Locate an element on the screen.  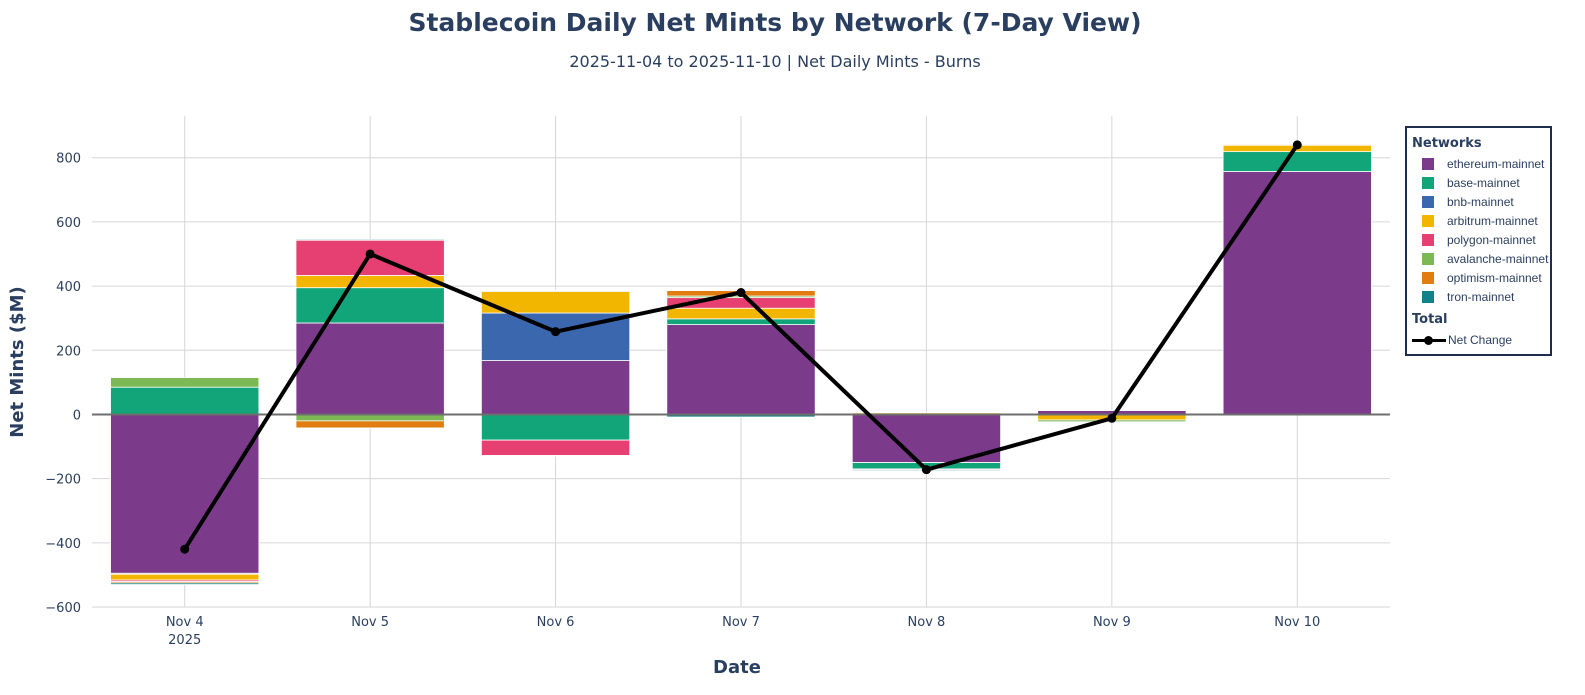
x-tick-label: Nov 9 is located at coordinates (1112, 622).